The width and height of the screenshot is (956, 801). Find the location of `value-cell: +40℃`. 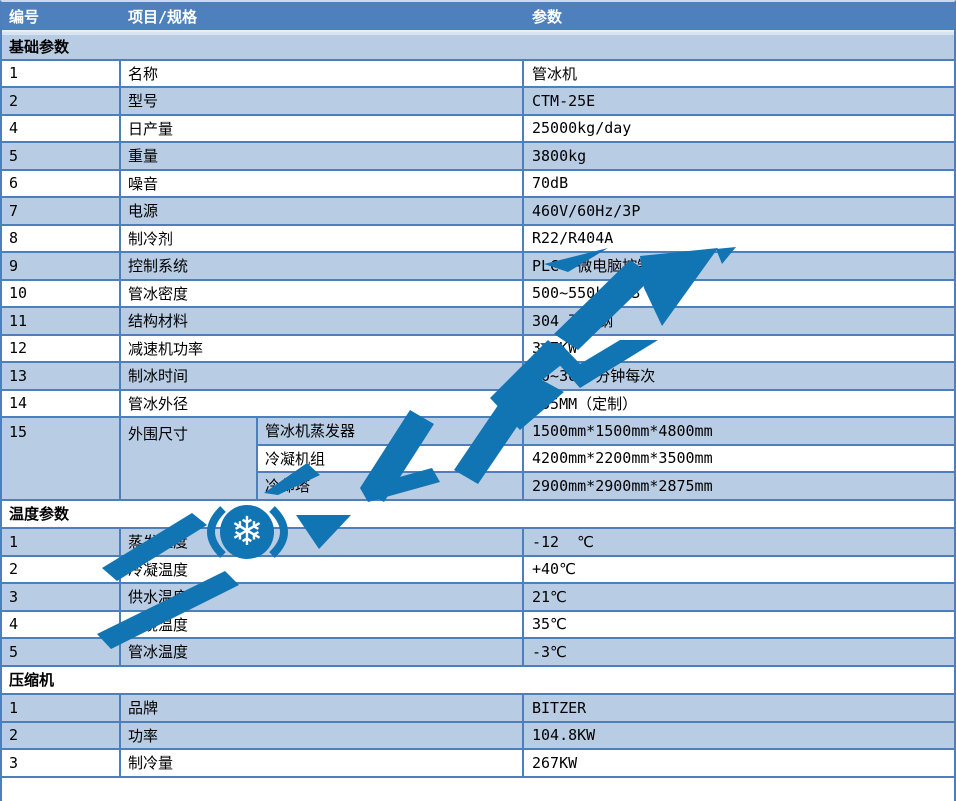

value-cell: +40℃ is located at coordinates (554, 569).